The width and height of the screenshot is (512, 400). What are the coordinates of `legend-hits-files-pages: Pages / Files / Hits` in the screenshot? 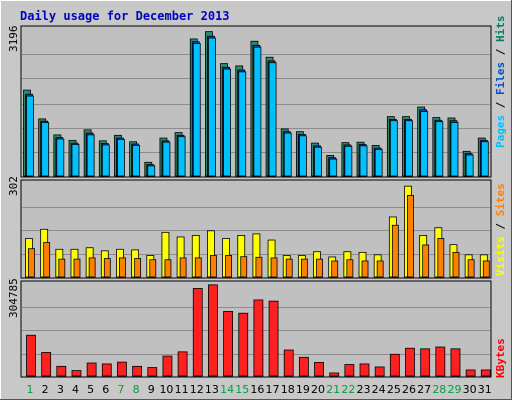 It's located at (500, 82).